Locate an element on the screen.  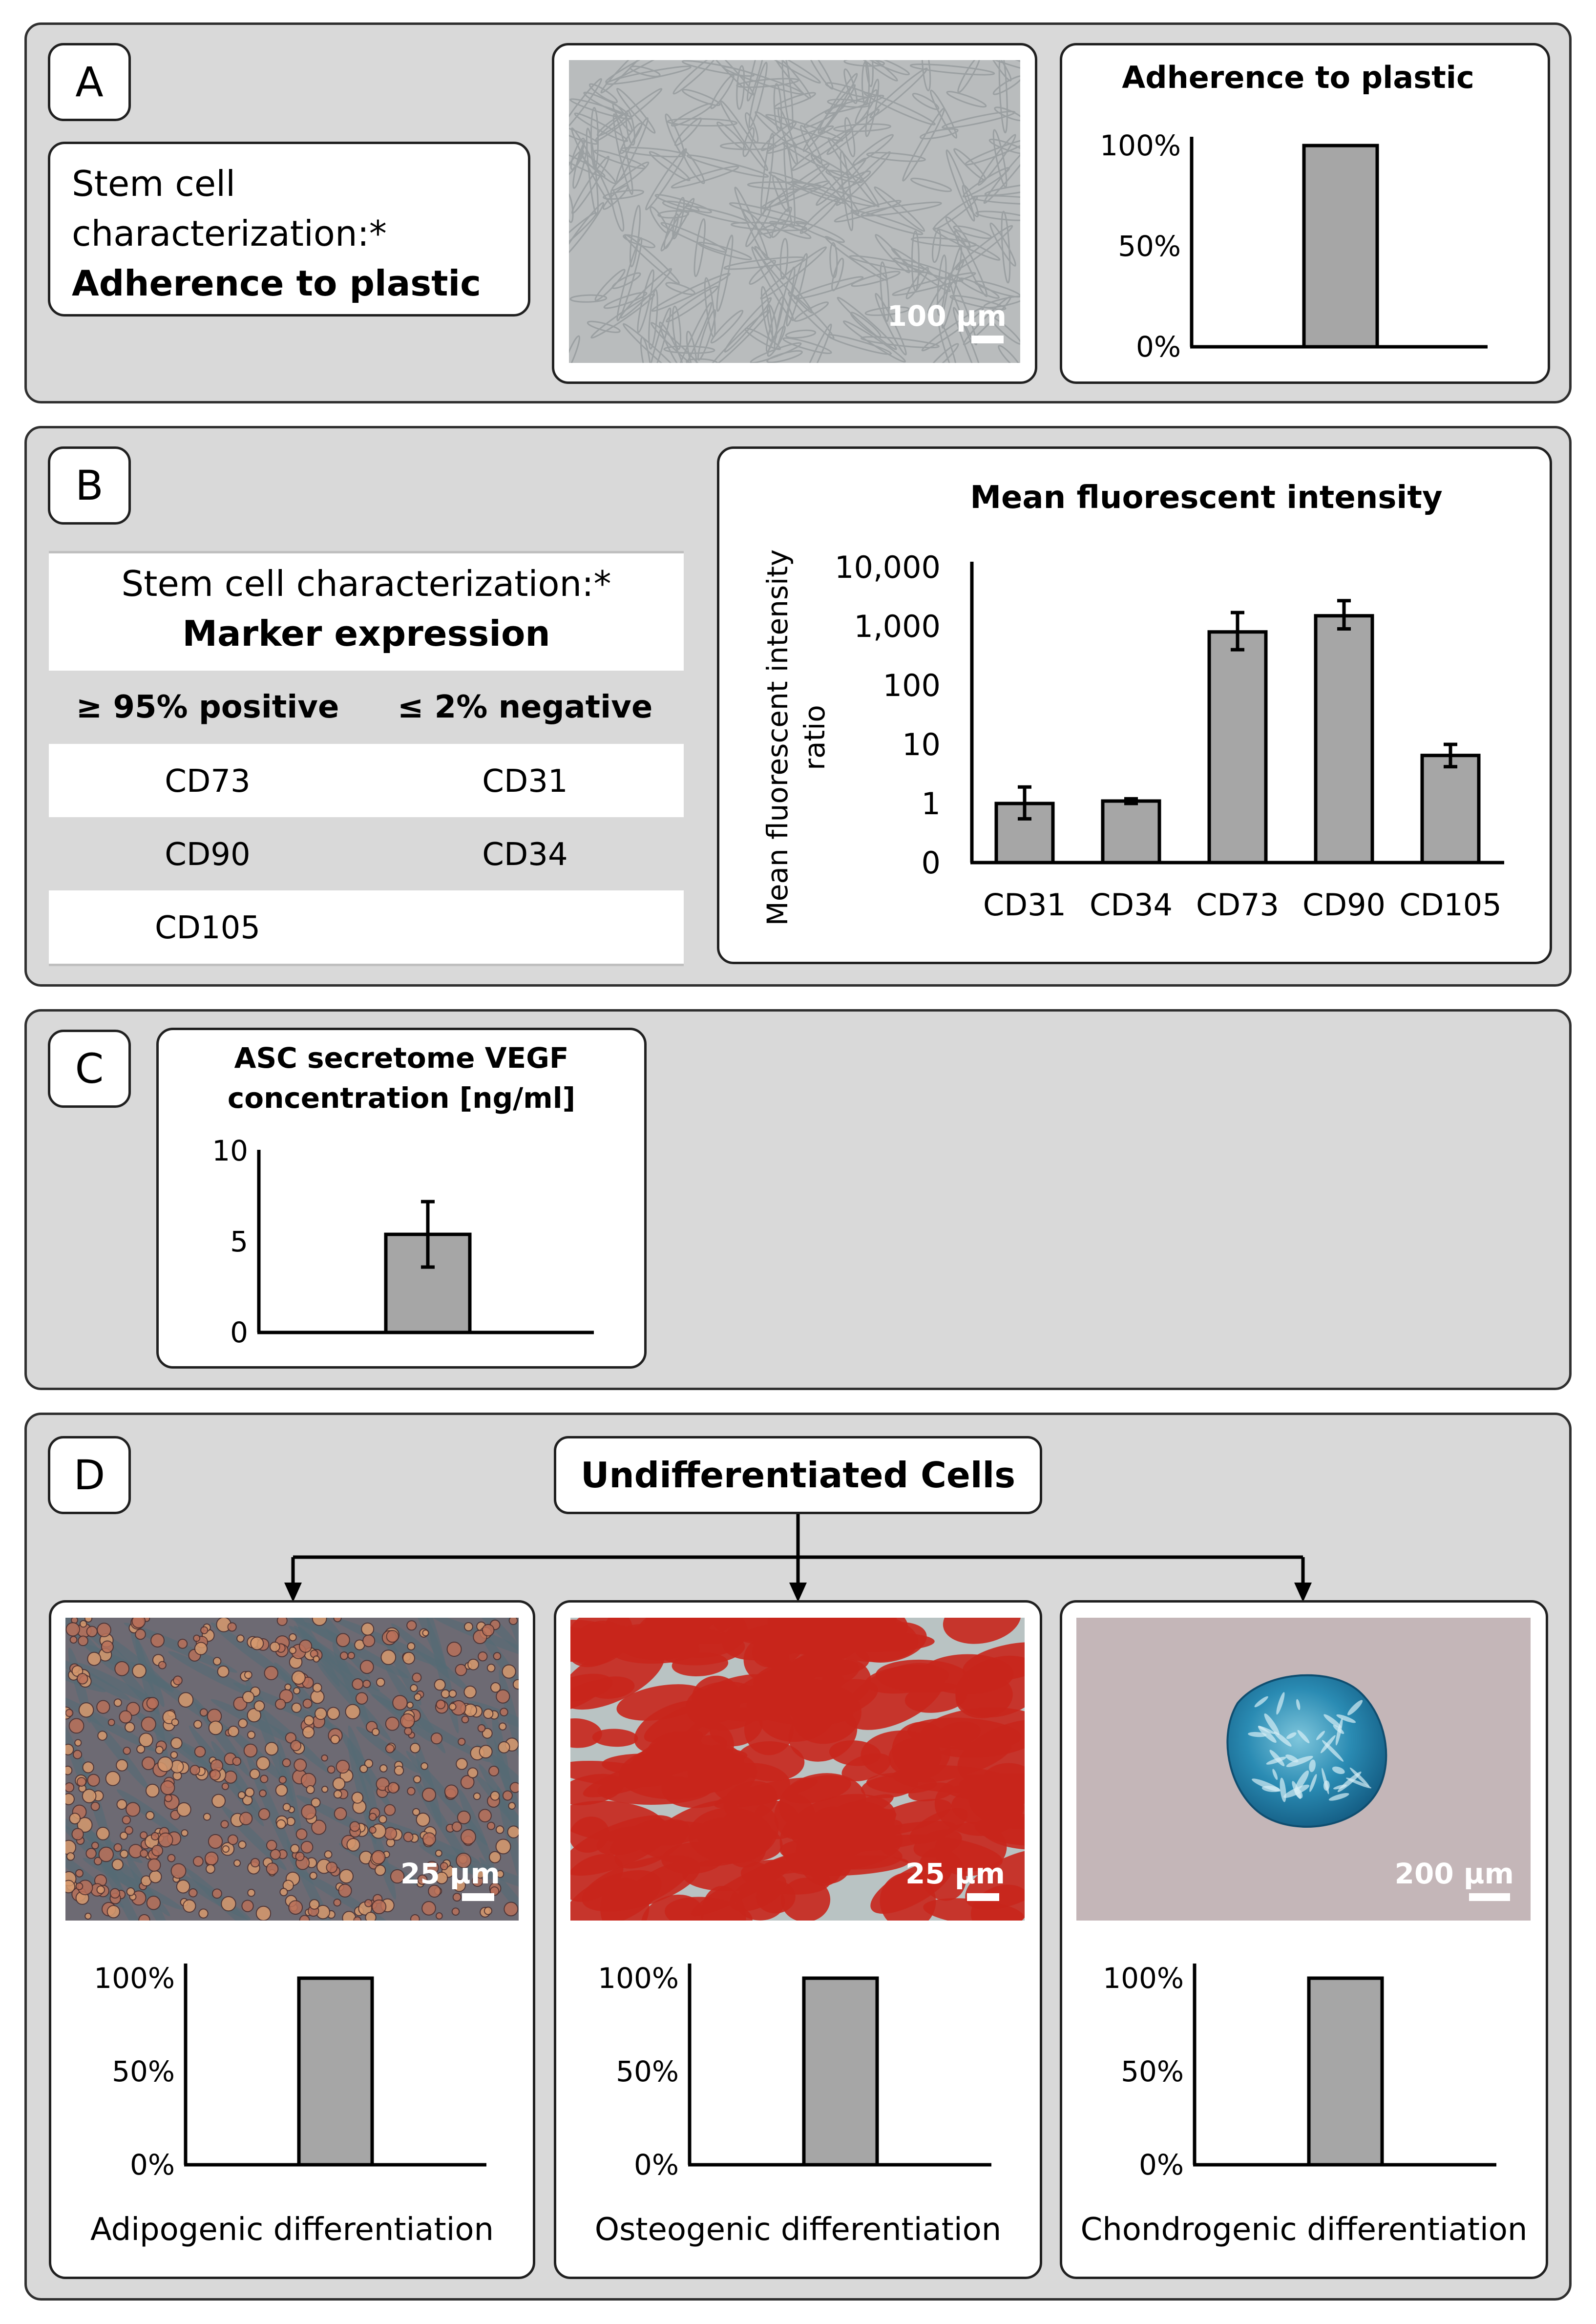
alcian-pellet is located at coordinates (1306, 1751).